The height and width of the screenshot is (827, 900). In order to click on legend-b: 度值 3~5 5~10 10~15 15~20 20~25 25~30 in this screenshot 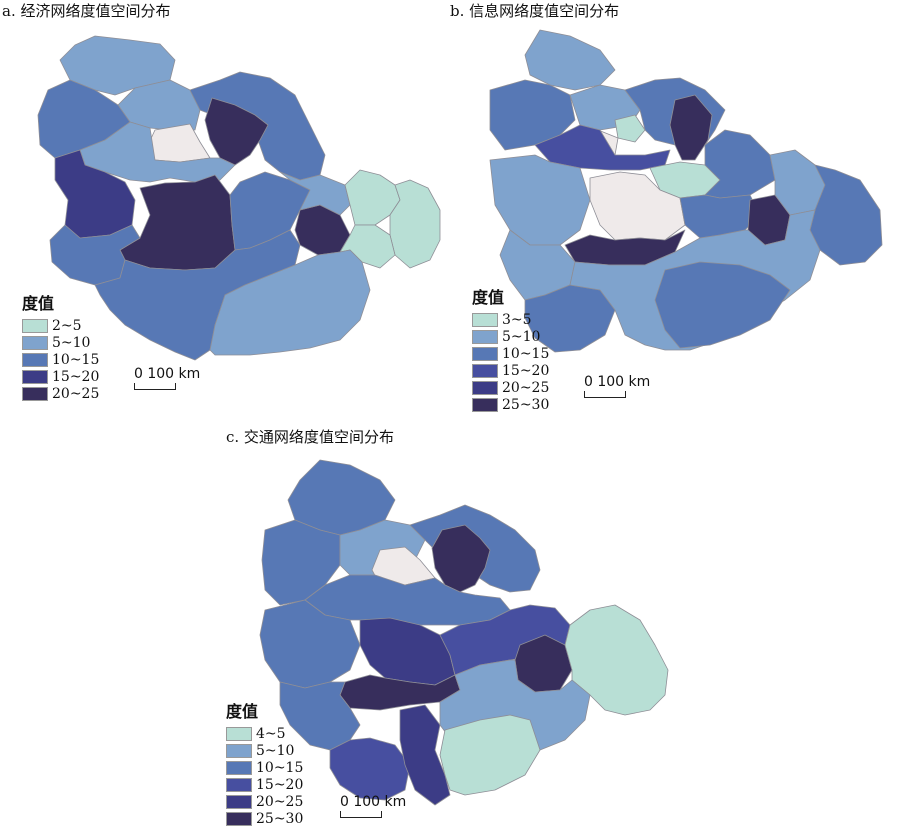, I will do `click(510, 348)`.